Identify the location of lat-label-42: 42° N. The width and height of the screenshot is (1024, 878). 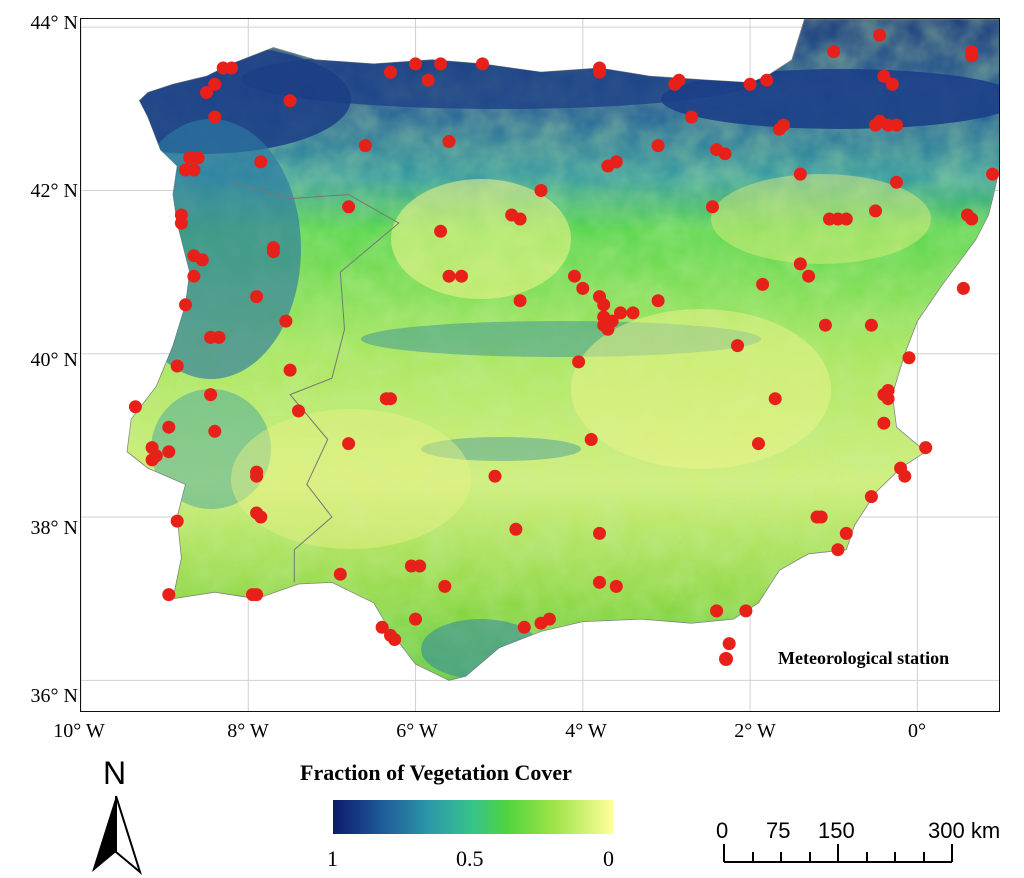
(54, 191).